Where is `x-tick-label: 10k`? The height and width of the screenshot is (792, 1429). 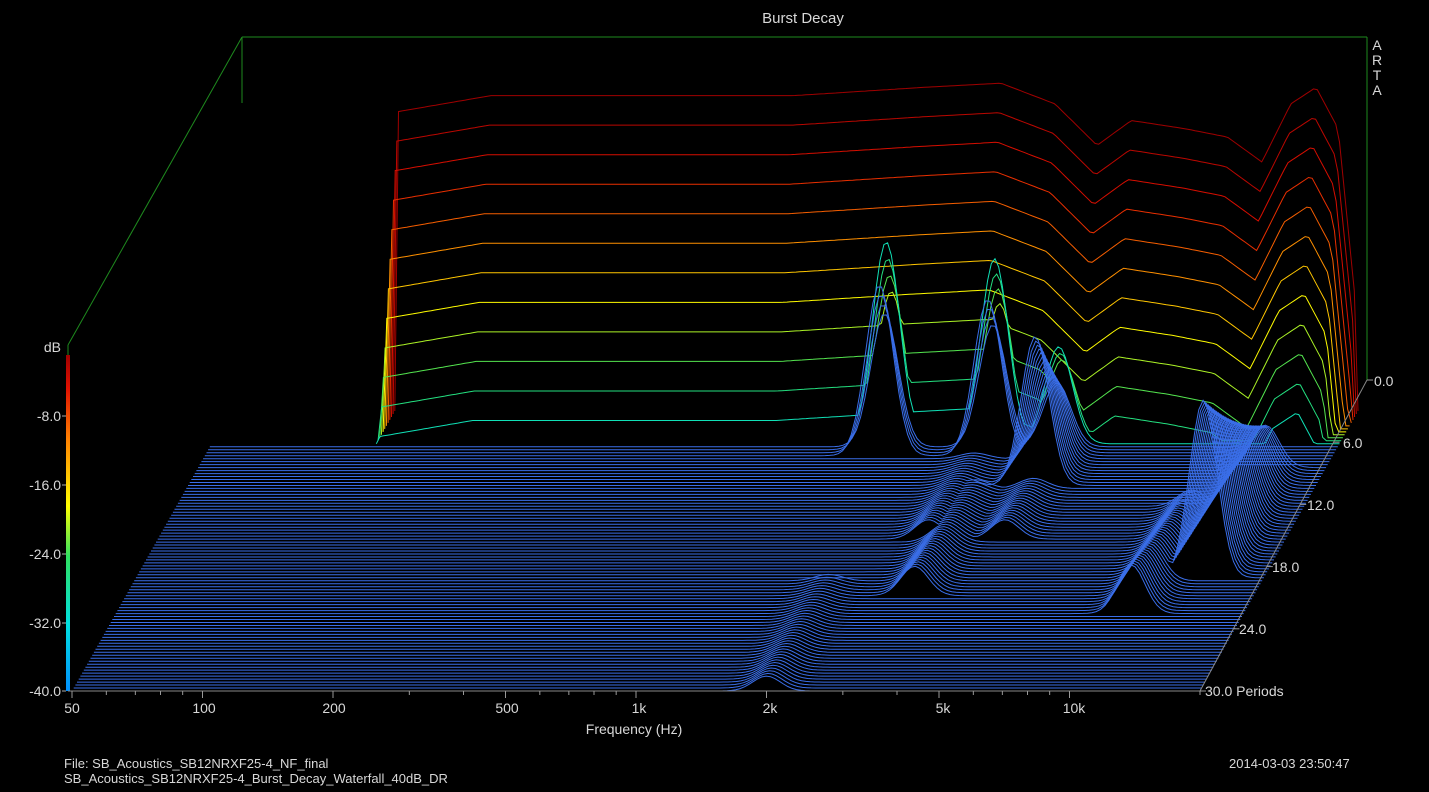
x-tick-label: 10k is located at coordinates (1075, 708).